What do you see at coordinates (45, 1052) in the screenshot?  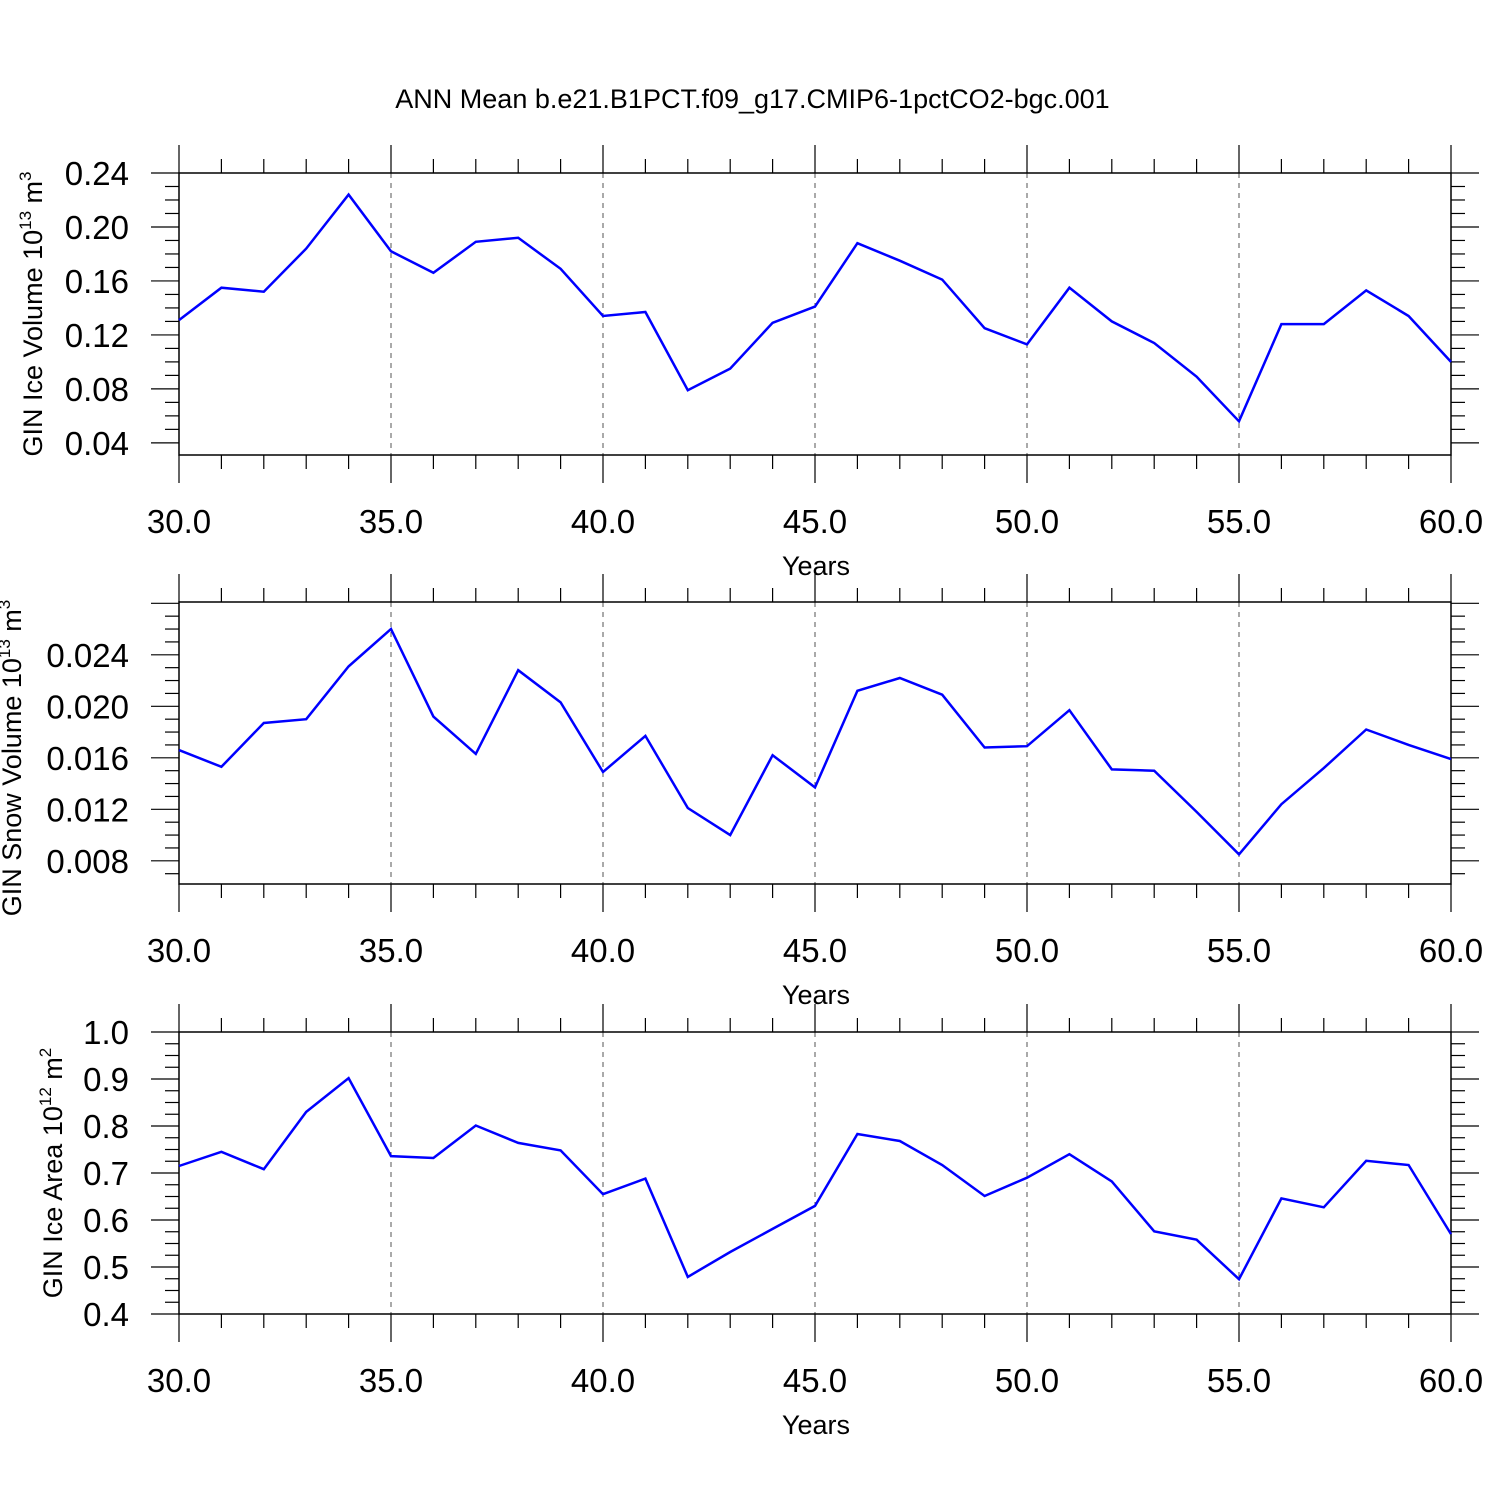 I see `panel-3-y-axis-title-part: 2` at bounding box center [45, 1052].